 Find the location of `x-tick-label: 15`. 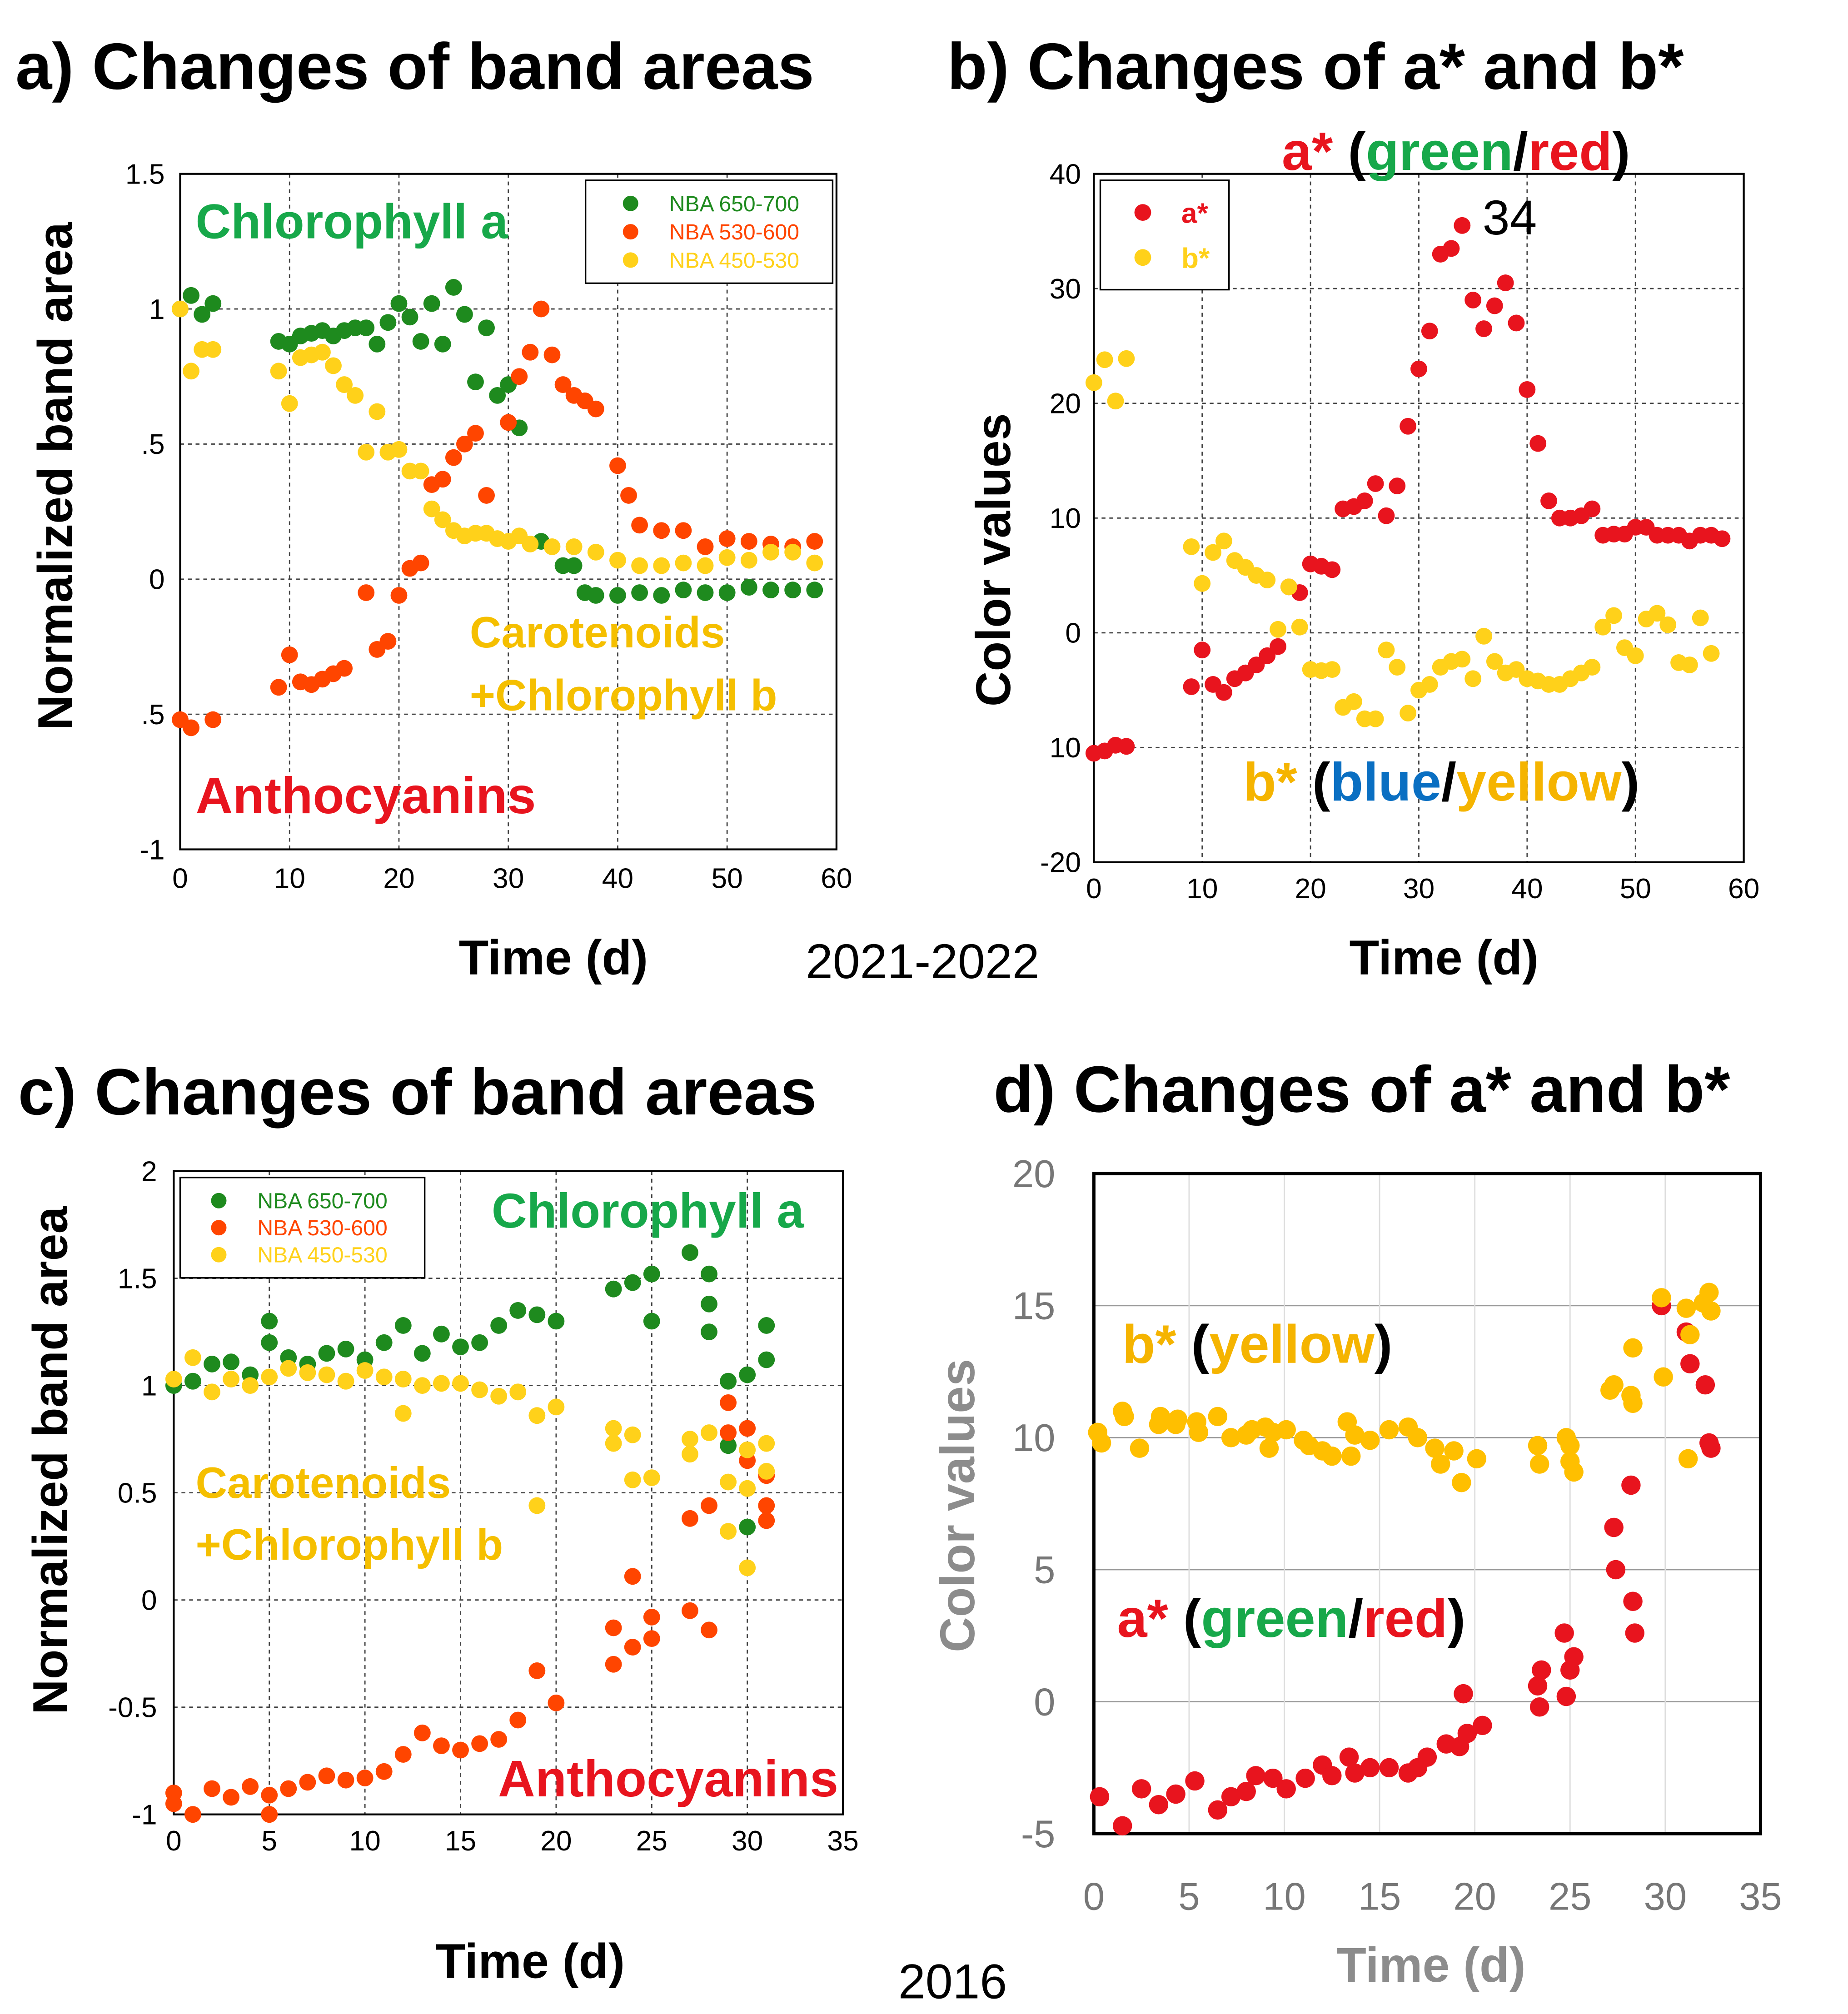

x-tick-label: 15 is located at coordinates (1379, 1897).